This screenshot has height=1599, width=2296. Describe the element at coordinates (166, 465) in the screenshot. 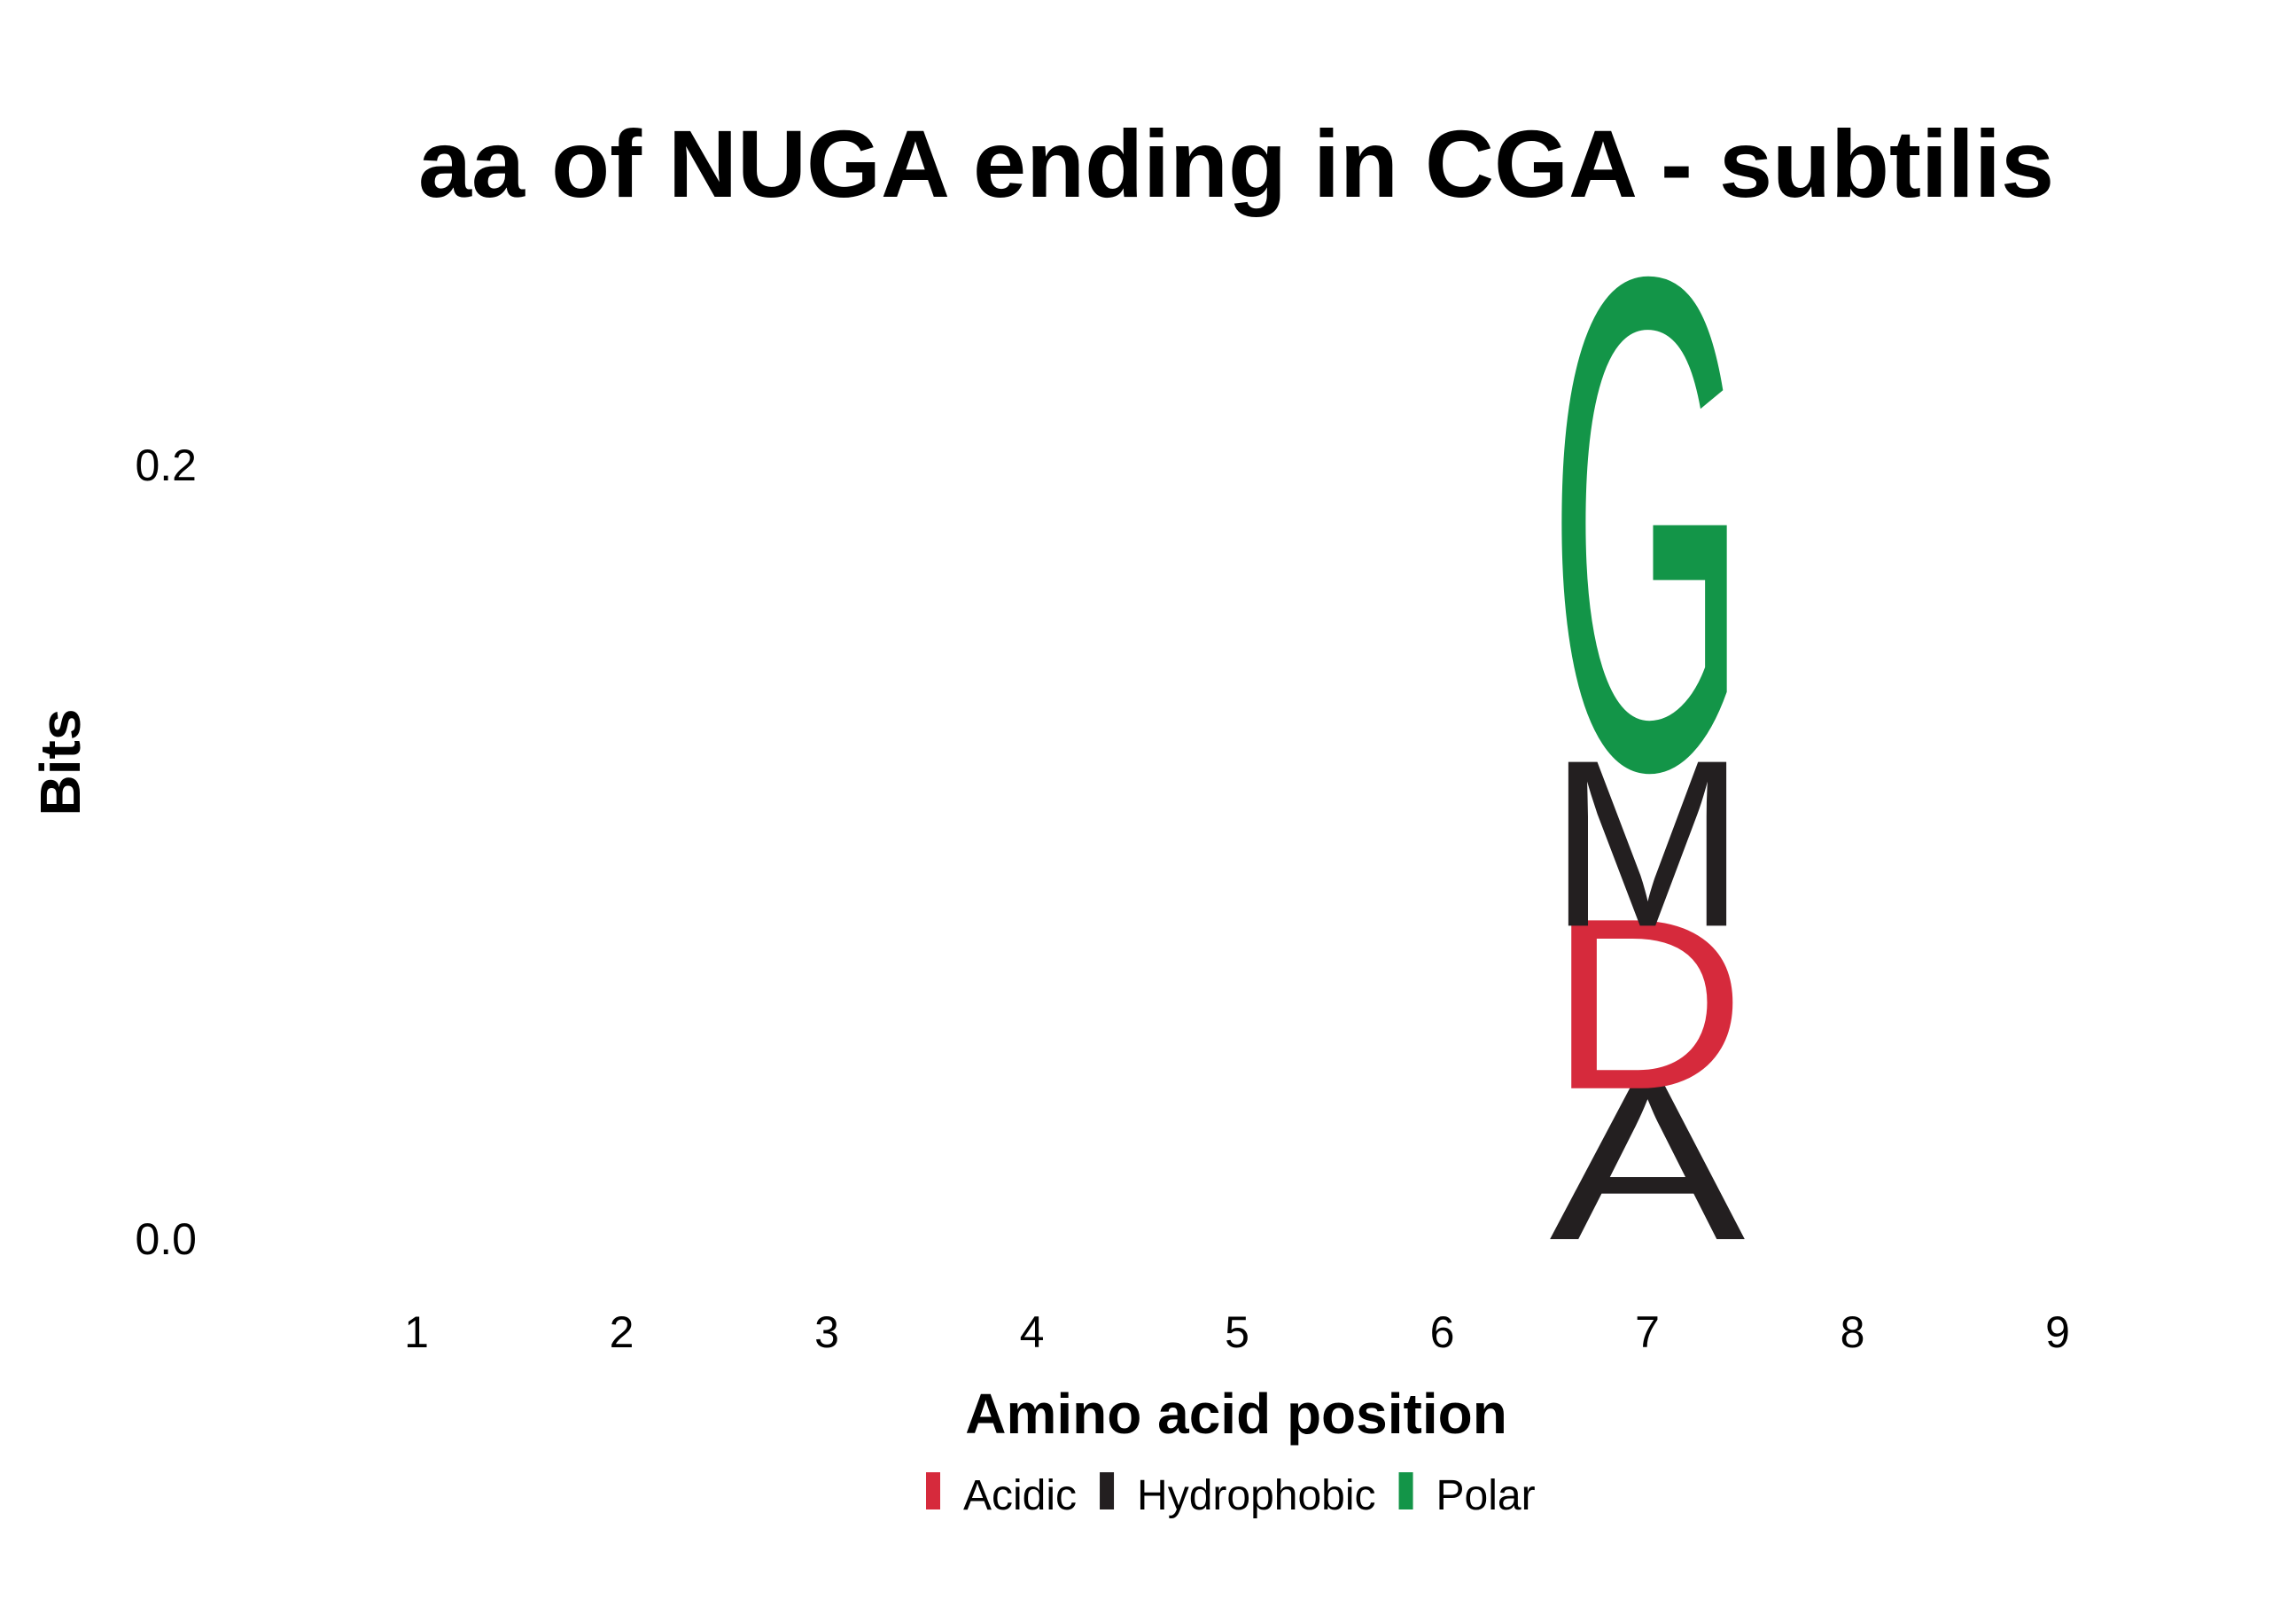

I see `y-tick-label: 0.2` at that location.